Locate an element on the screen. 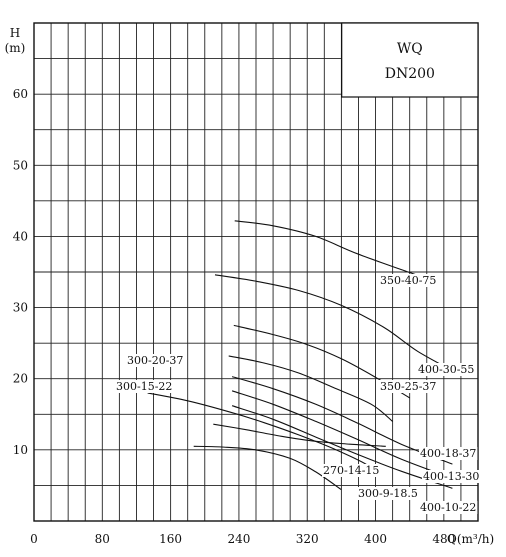  curve-label-270-14-15: 270-14-15 is located at coordinates (351, 470).